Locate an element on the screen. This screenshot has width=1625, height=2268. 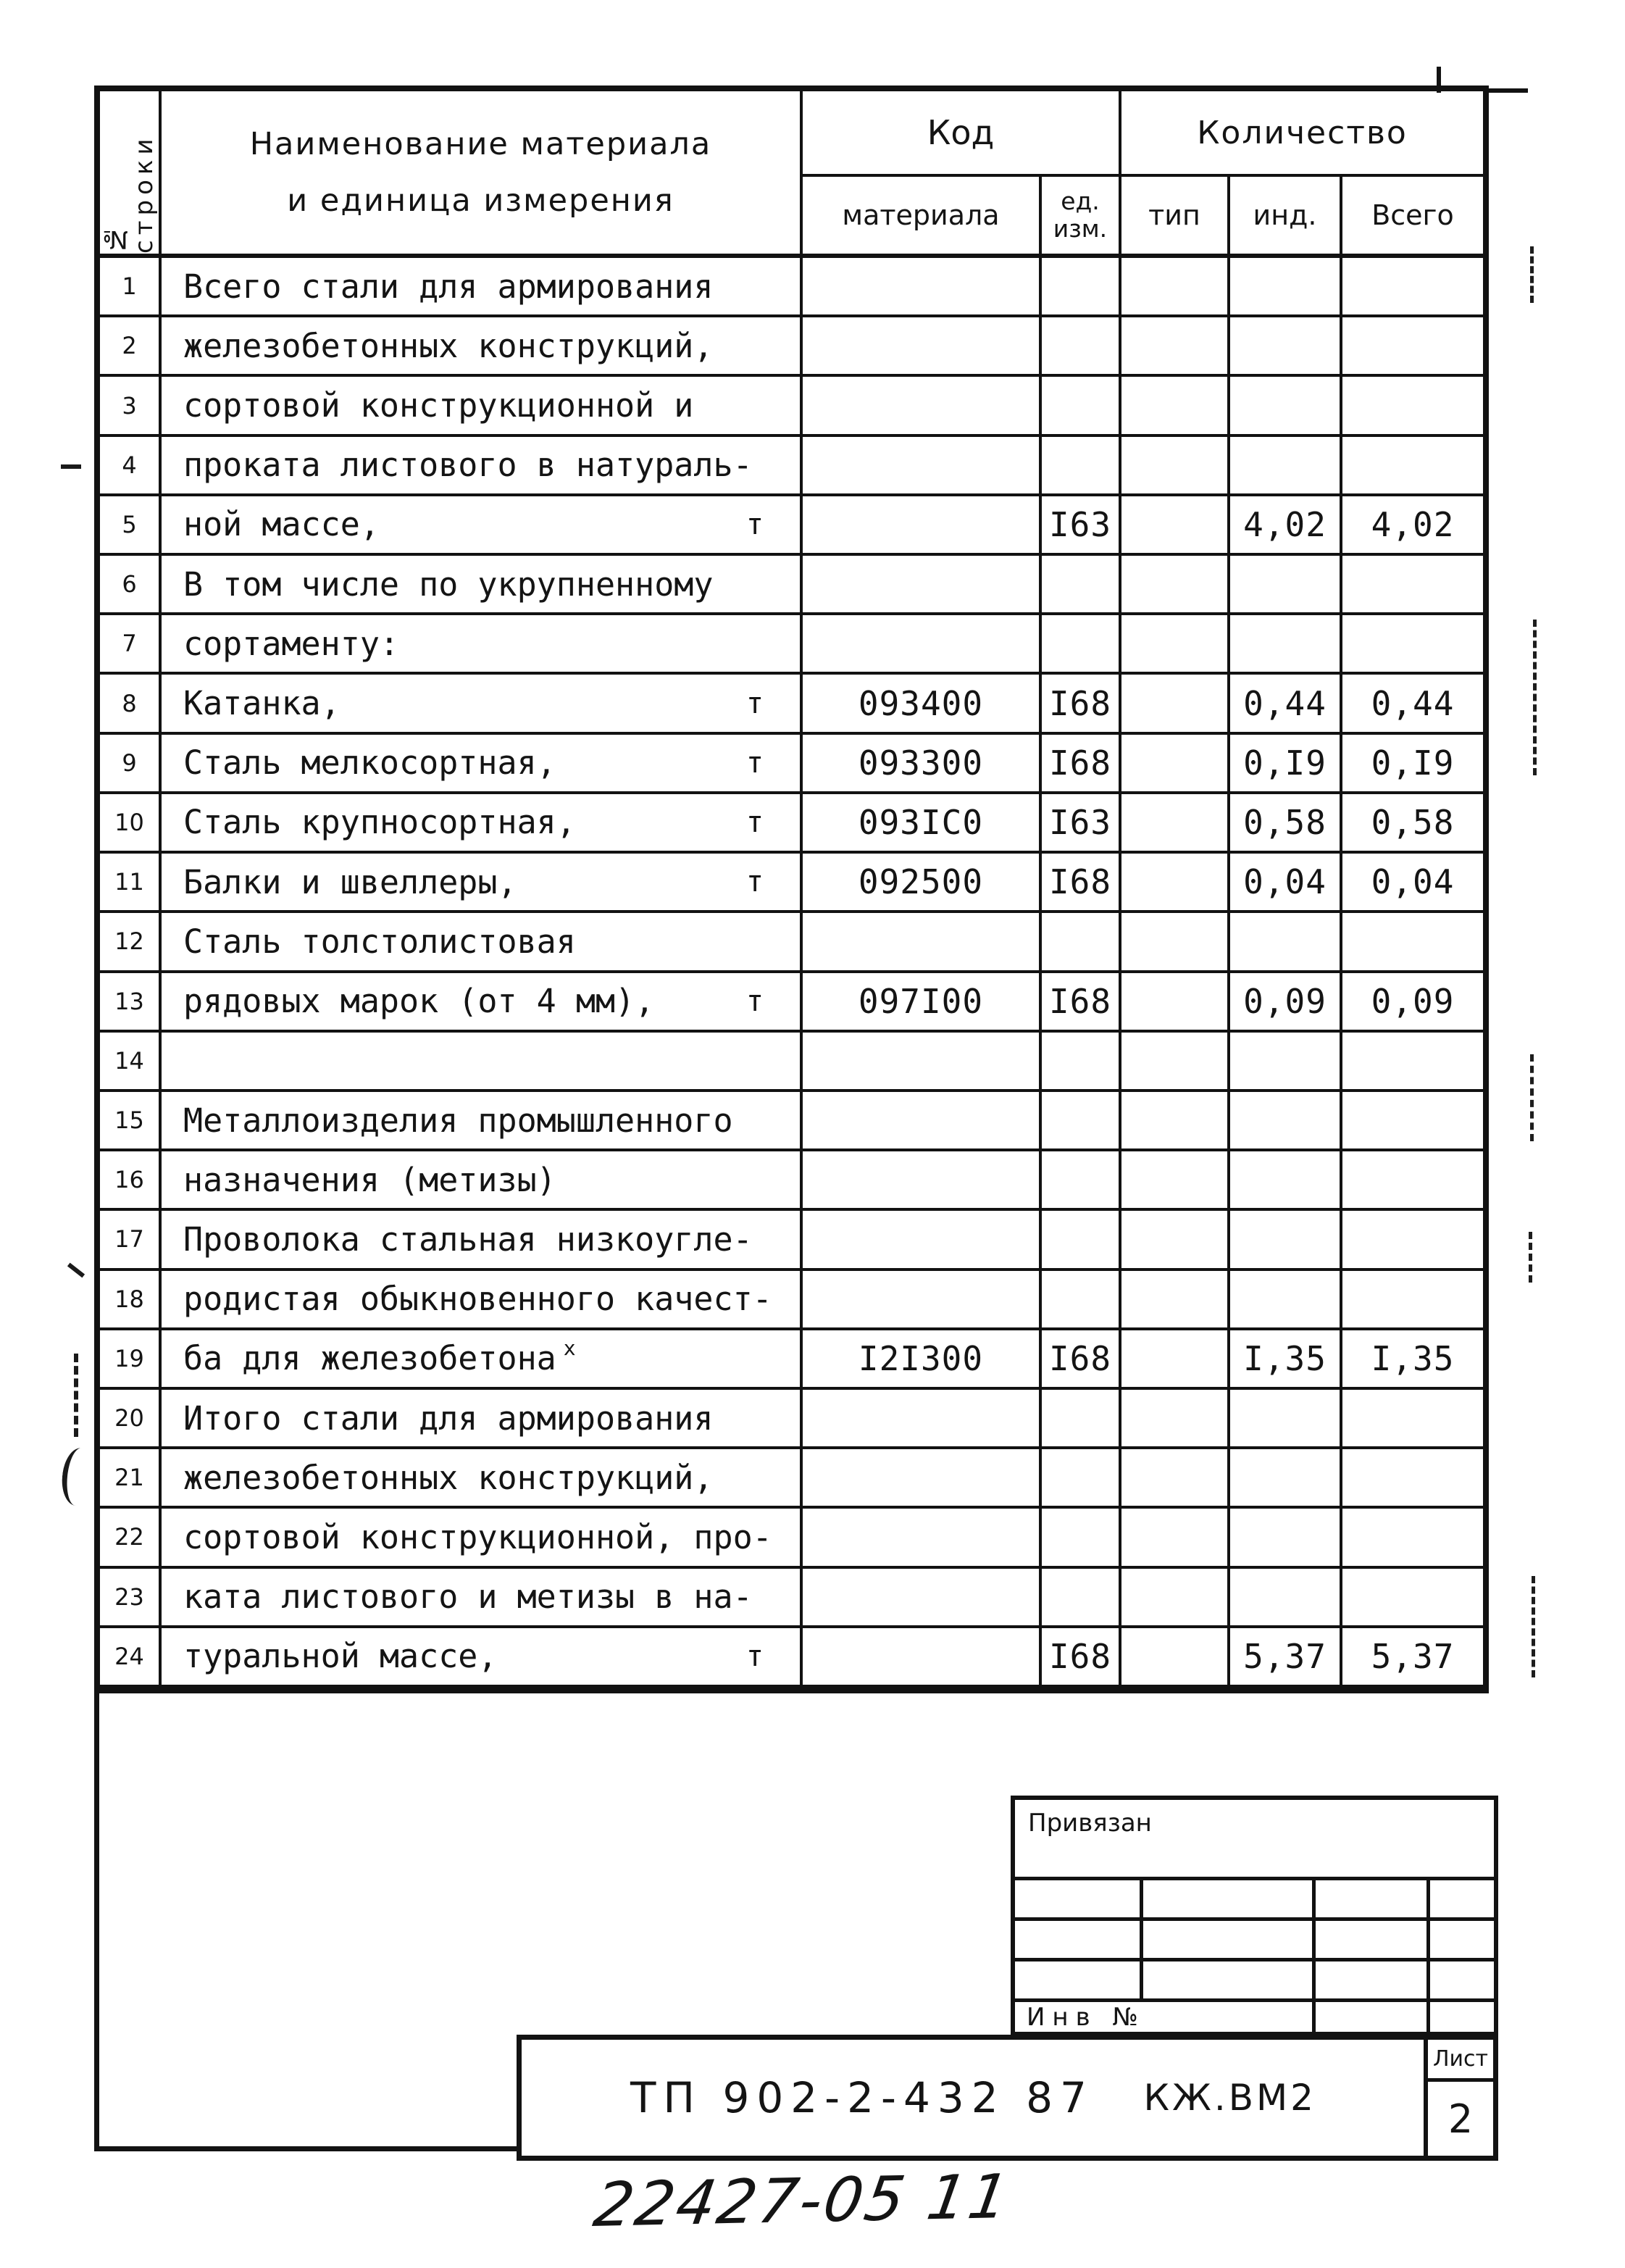
row-number-cell: 2 is located at coordinates (131, 348).